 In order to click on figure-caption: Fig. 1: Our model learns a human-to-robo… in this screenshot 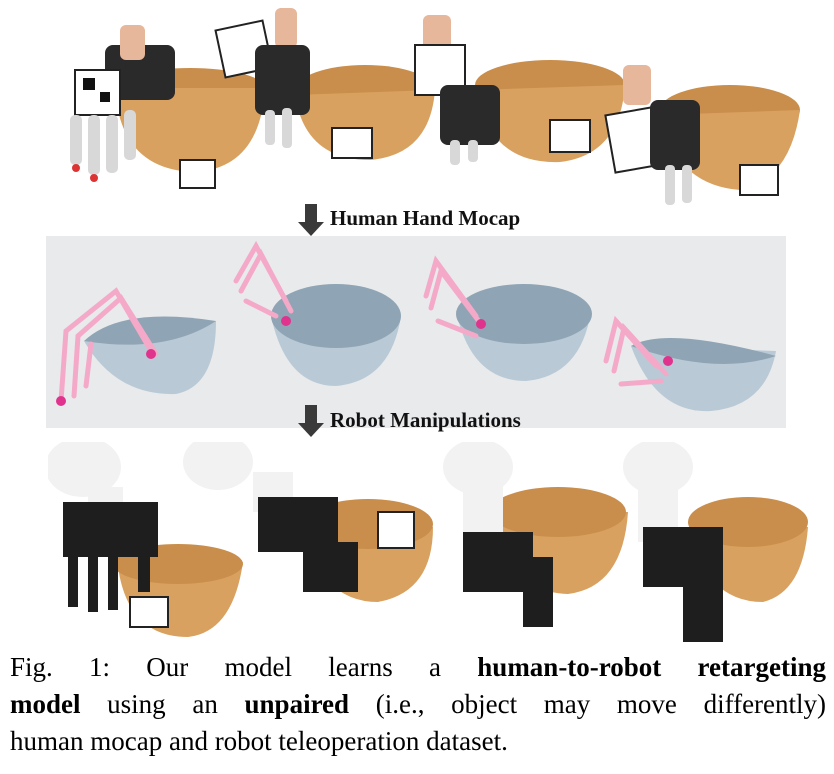, I will do `click(418, 704)`.